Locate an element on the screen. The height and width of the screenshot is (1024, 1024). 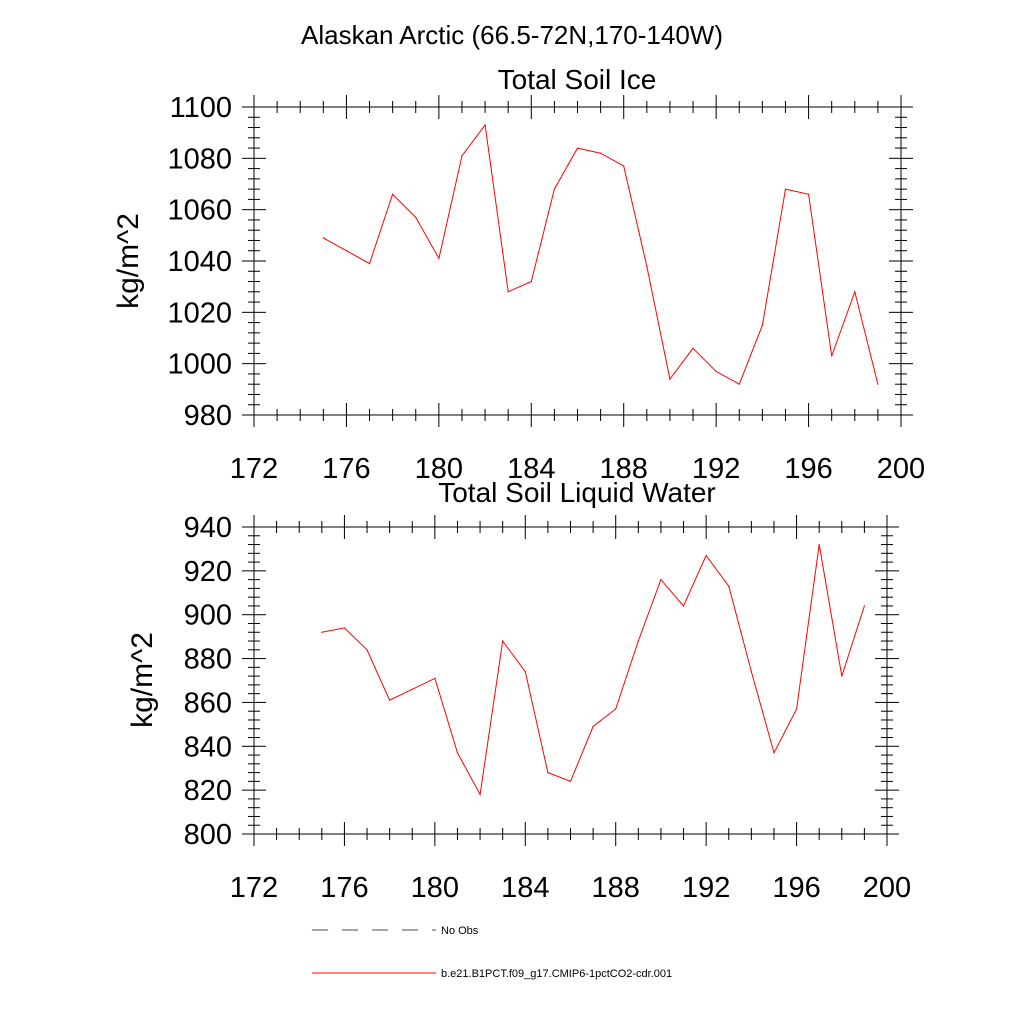
y-tick-label: 1060 is located at coordinates (199, 211).